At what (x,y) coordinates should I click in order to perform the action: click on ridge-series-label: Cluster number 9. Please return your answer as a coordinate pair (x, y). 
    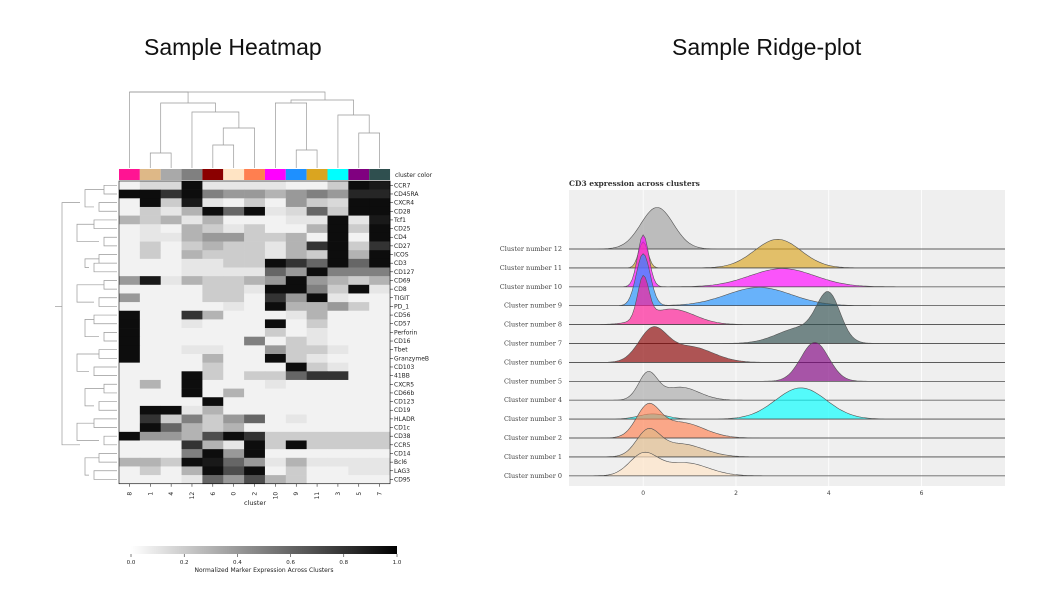
    Looking at the image, I should click on (533, 306).